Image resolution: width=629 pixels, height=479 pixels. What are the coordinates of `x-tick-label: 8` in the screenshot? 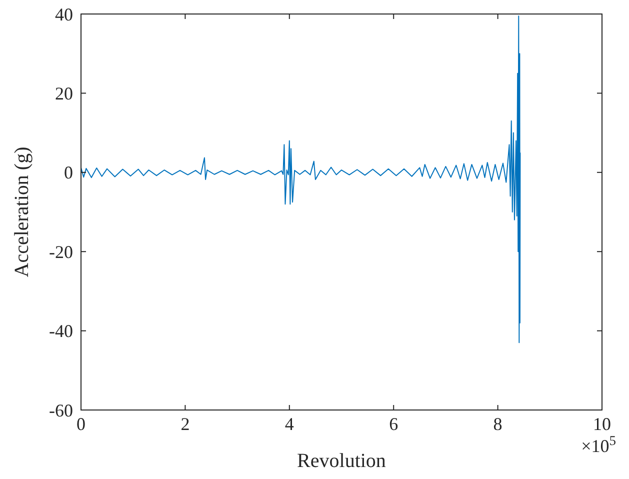 It's located at (497, 424).